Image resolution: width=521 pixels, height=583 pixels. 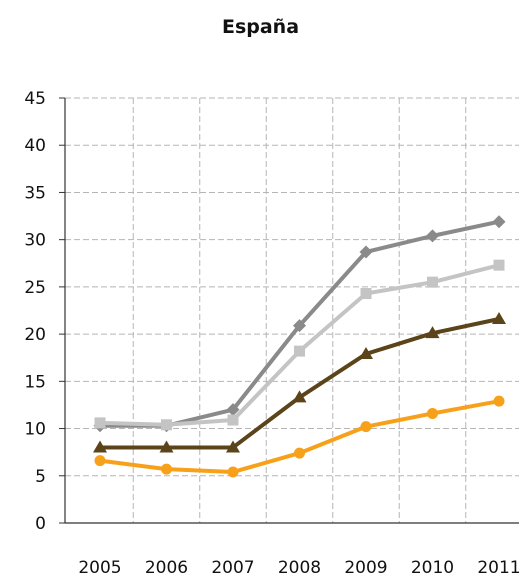 What do you see at coordinates (498, 568) in the screenshot?
I see `x-tick-label: 2011` at bounding box center [498, 568].